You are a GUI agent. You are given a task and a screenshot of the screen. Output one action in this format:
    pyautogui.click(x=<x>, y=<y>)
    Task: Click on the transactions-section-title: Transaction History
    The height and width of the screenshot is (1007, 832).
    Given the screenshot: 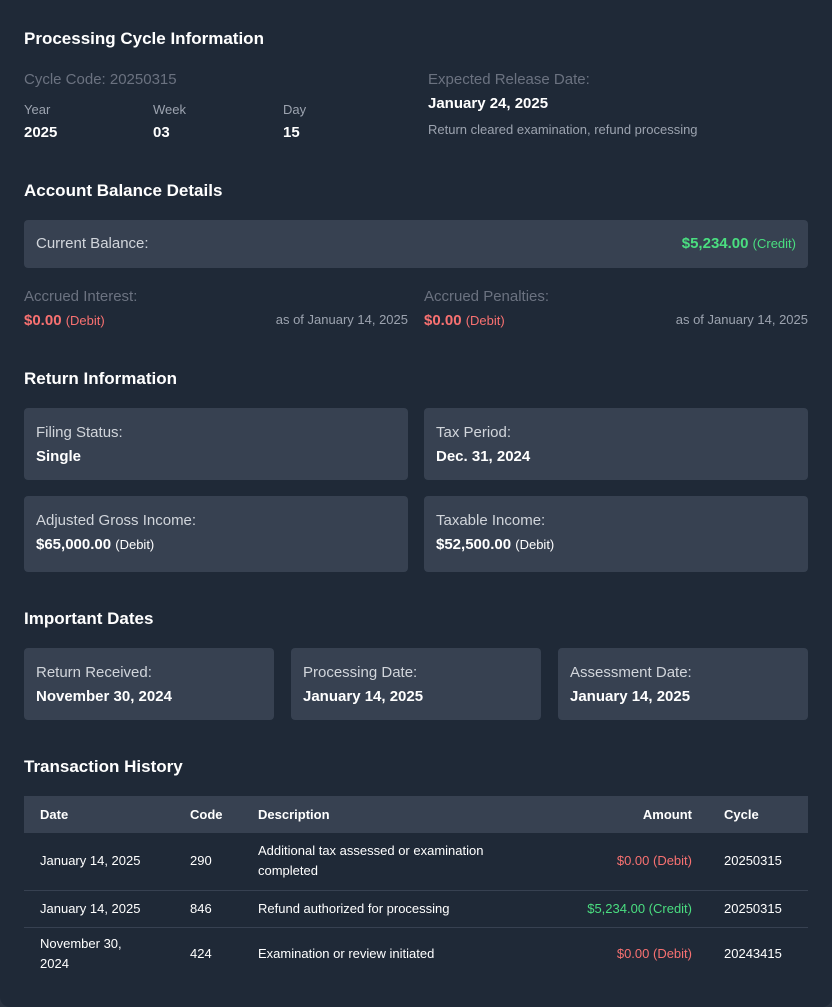 What is the action you would take?
    pyautogui.click(x=103, y=766)
    